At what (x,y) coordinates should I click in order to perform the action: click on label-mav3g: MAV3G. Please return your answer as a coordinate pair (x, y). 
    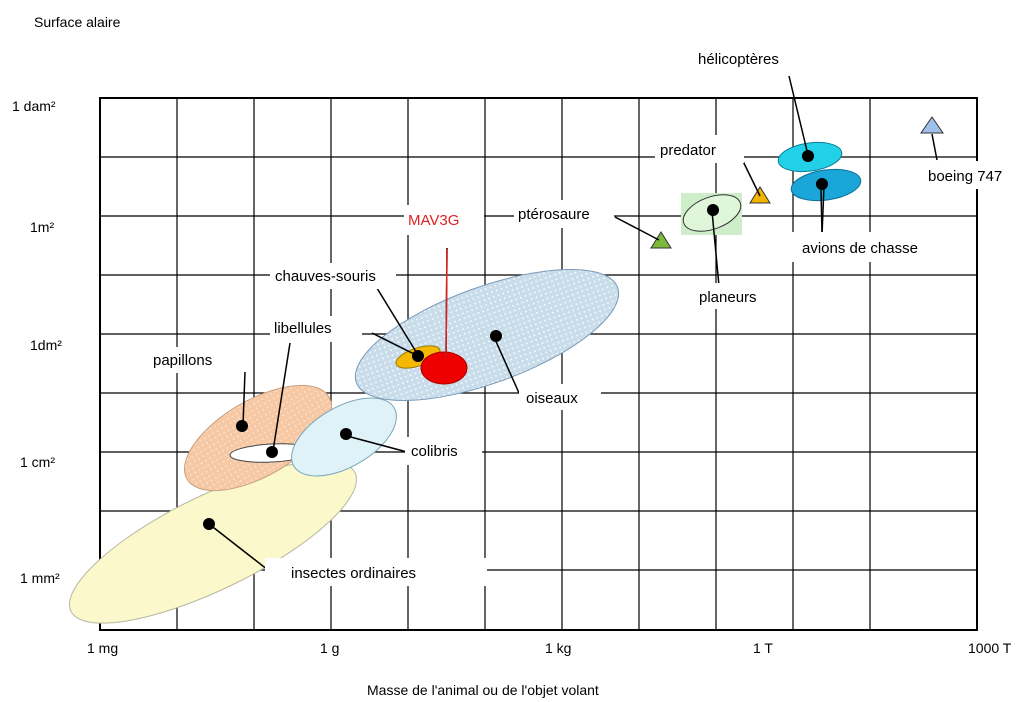
    Looking at the image, I should click on (433, 220).